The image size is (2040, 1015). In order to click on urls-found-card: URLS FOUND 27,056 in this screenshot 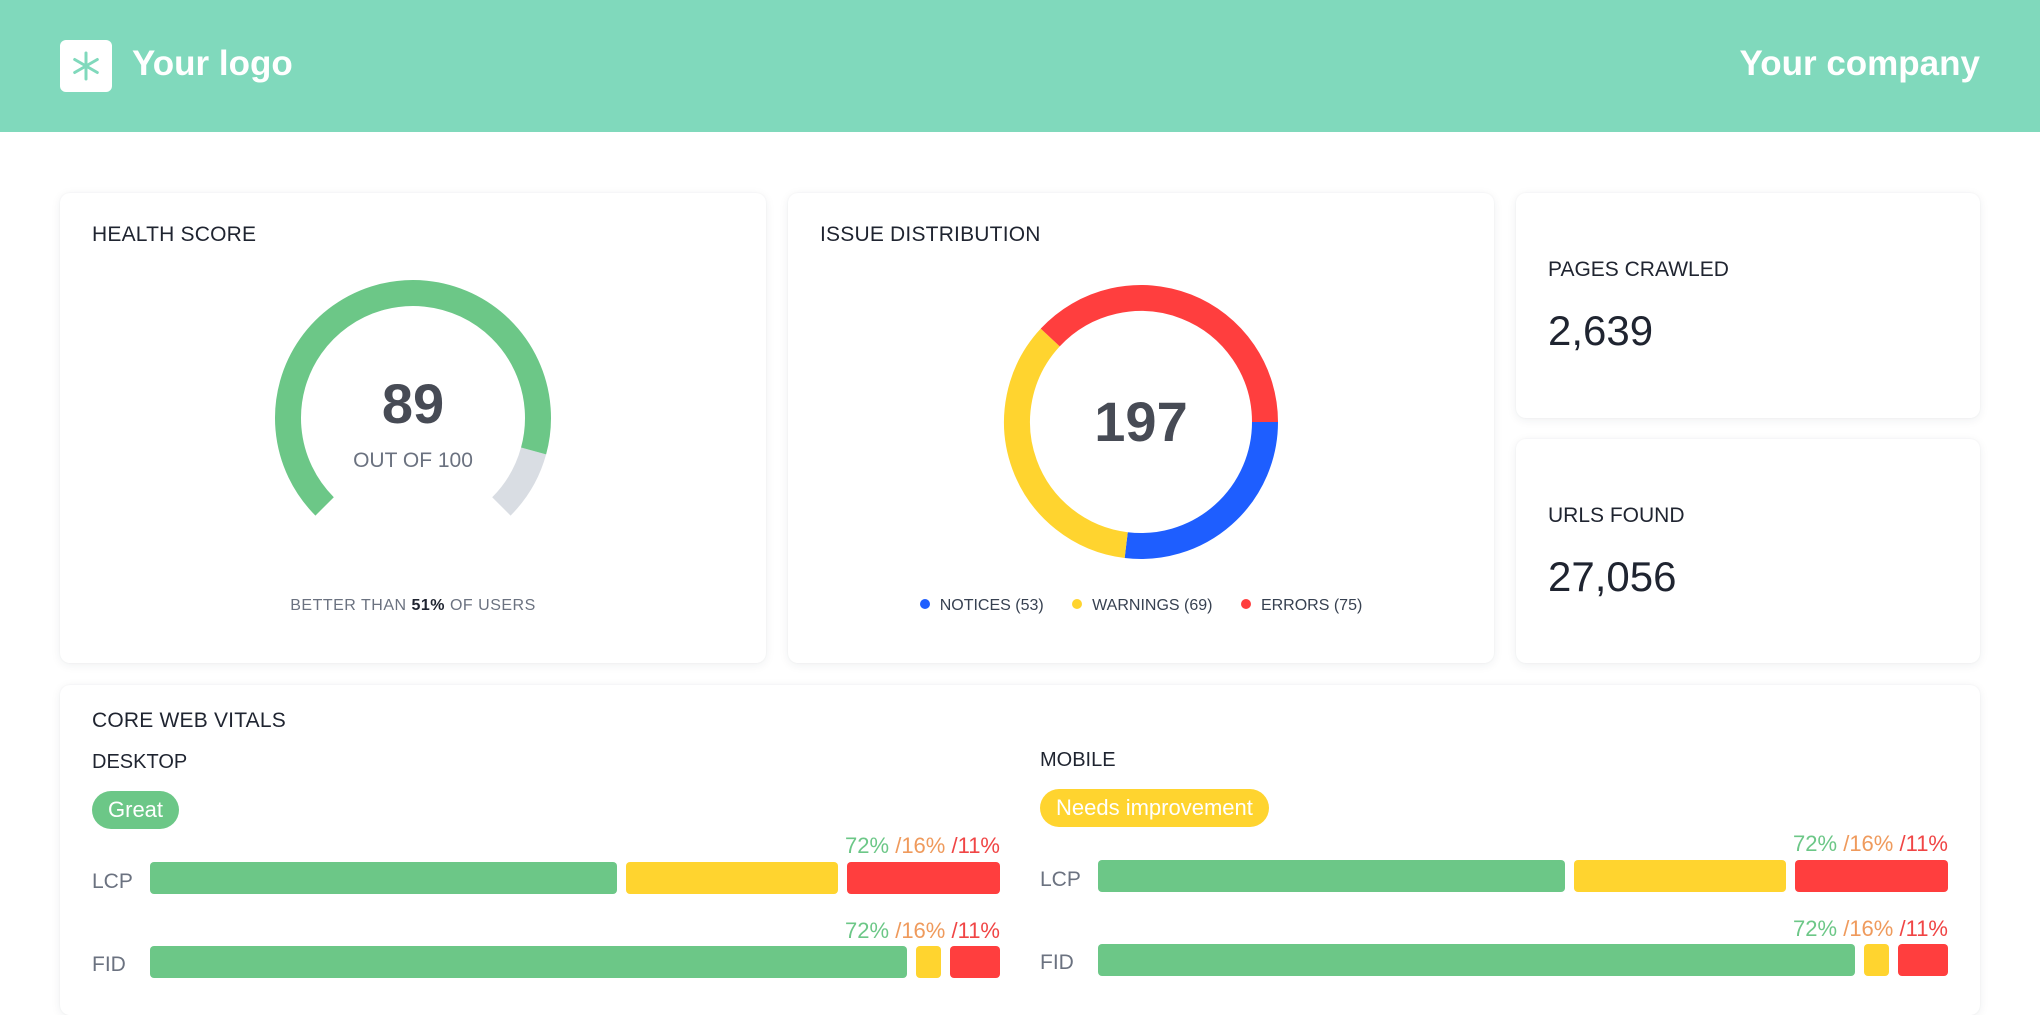, I will do `click(1748, 551)`.